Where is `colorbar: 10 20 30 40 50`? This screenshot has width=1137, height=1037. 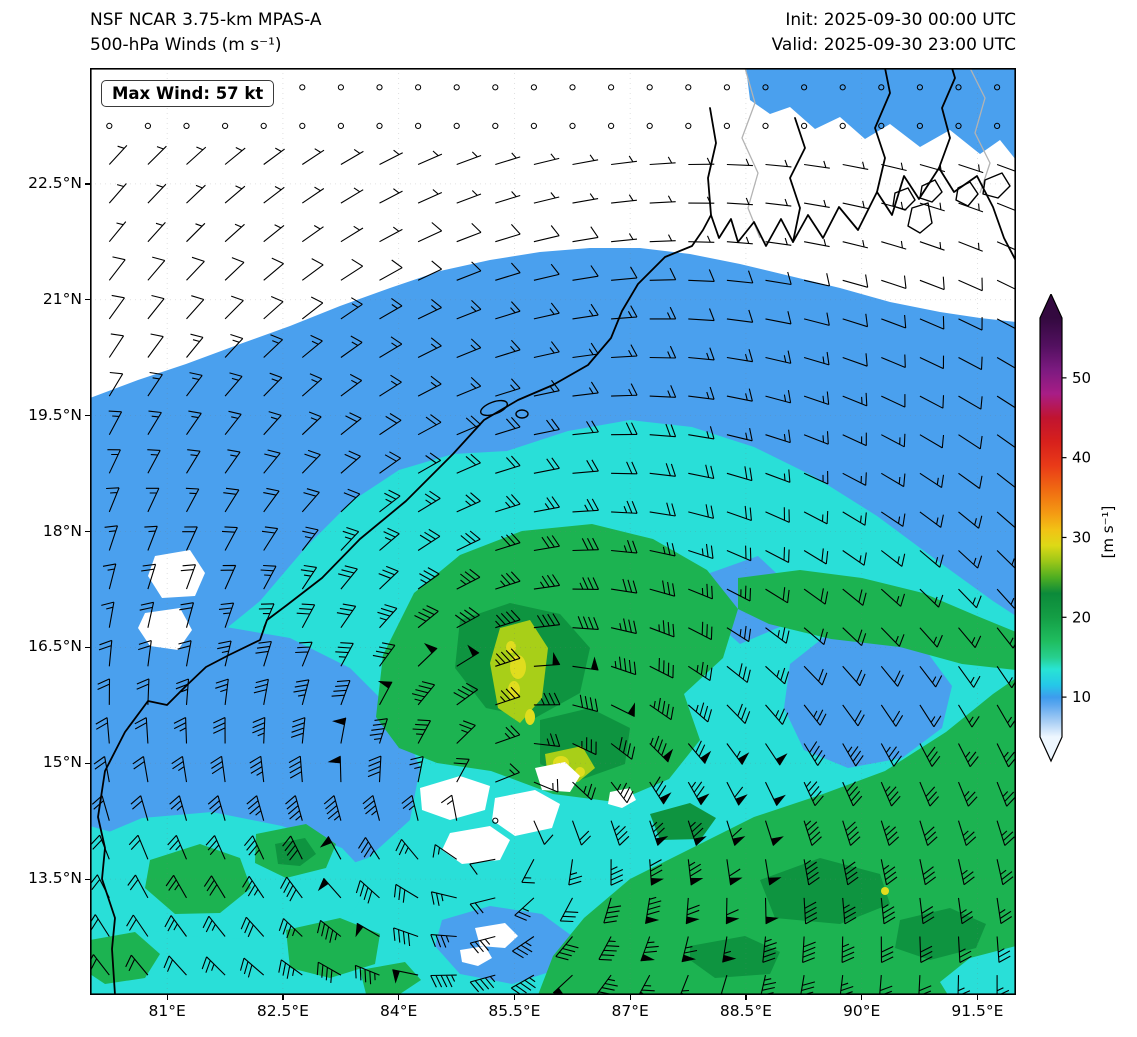
colorbar: 10 20 30 40 50 is located at coordinates (1080, 533).